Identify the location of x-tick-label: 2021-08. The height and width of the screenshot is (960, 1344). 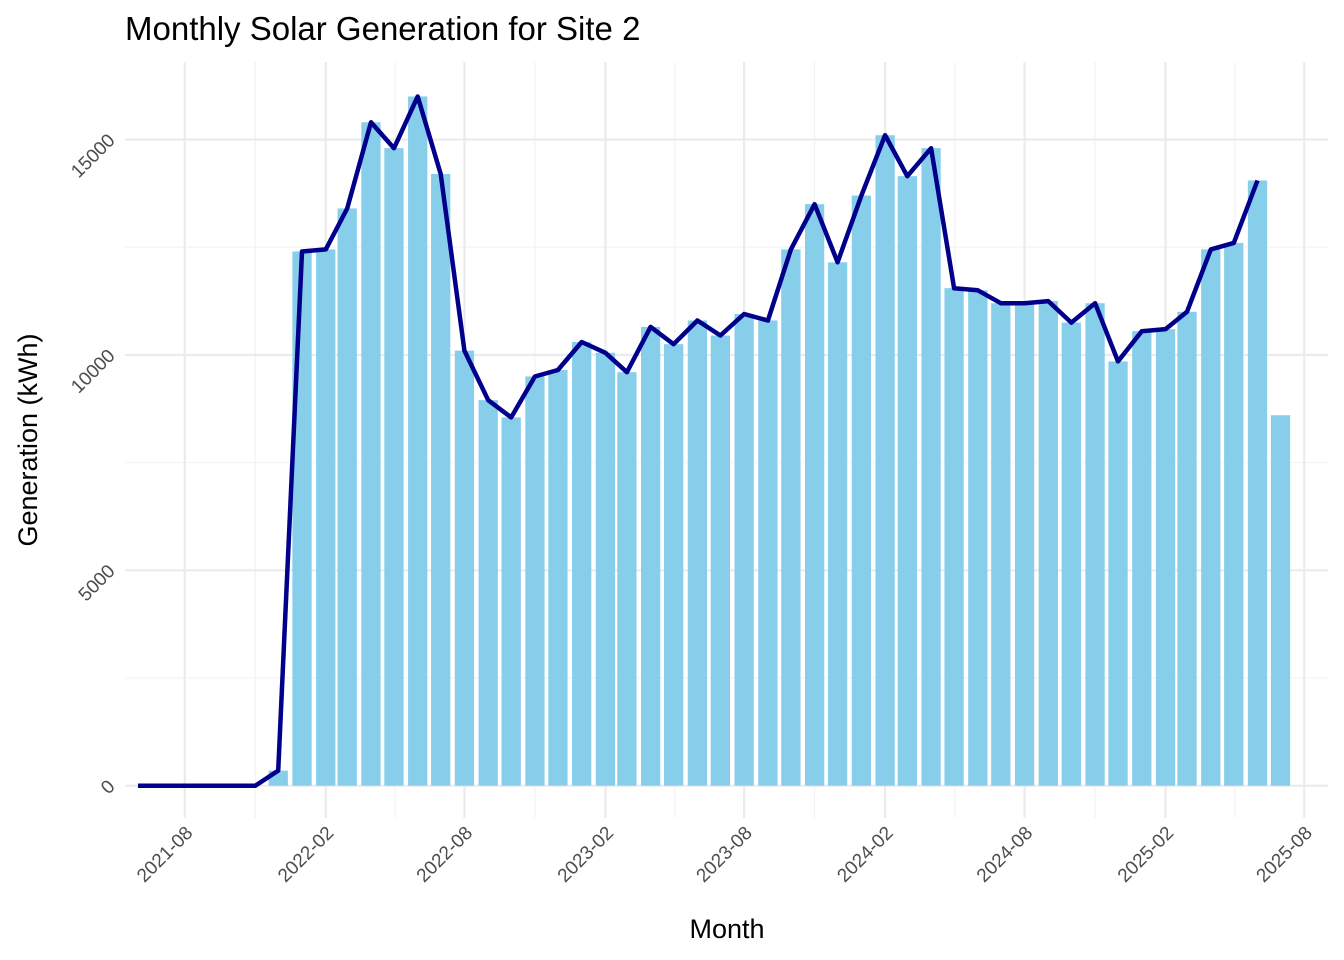
(165, 855).